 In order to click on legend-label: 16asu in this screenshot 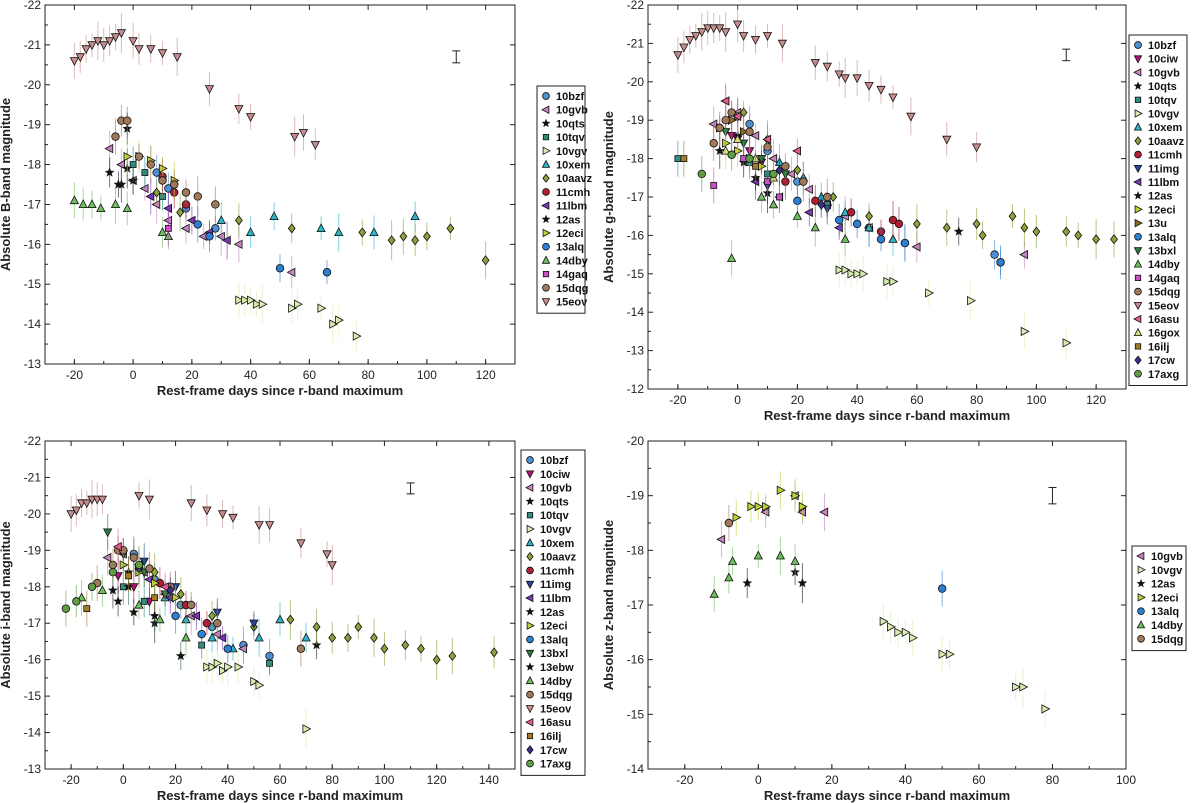, I will do `click(555, 723)`.